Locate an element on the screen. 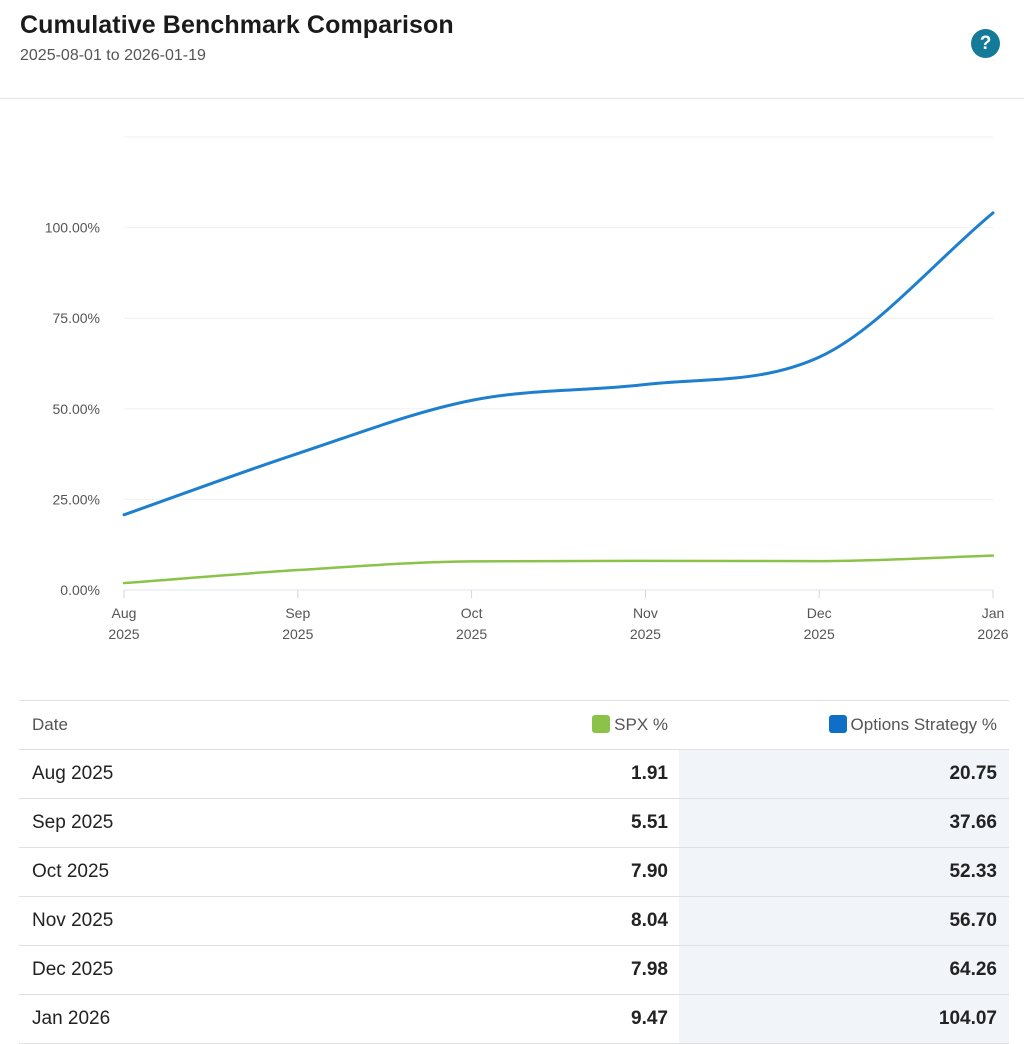  row-spx-value: 5.51 is located at coordinates (649, 822).